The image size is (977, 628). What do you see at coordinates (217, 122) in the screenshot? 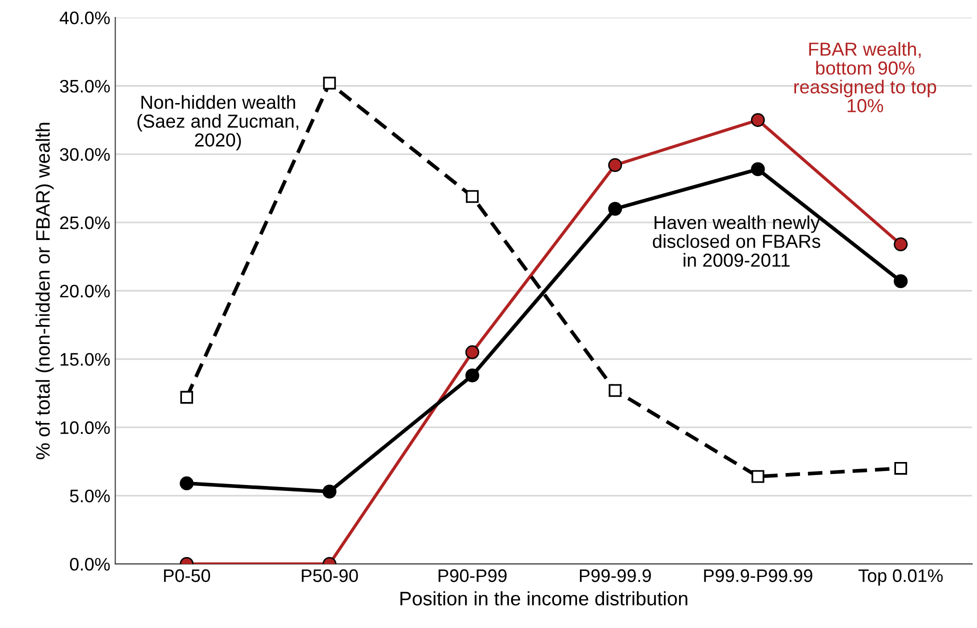
I see `series-label: Non-hidden wealth (Saez and Zucman, 2020)` at bounding box center [217, 122].